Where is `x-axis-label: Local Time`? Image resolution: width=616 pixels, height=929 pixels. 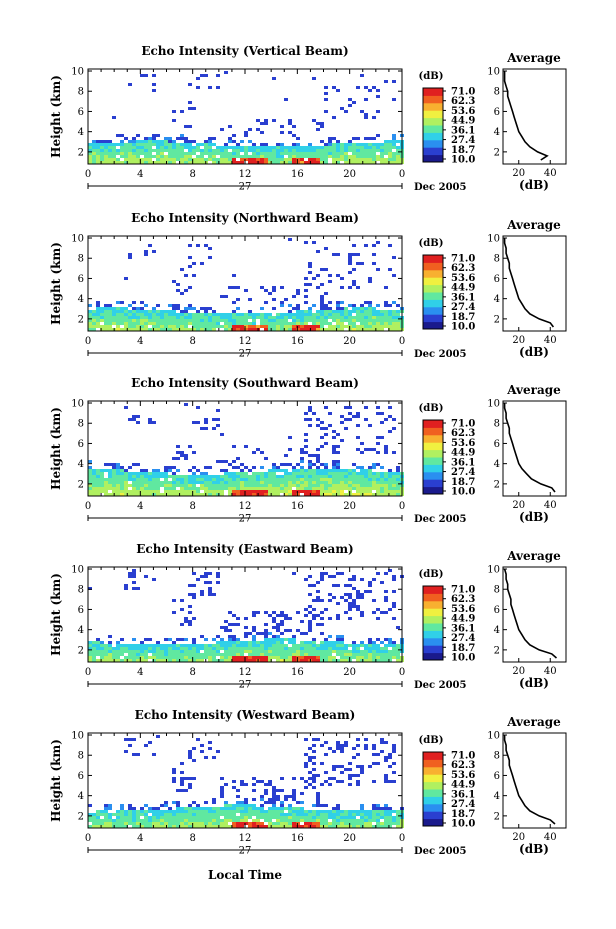
x-axis-label: Local Time is located at coordinates (245, 875).